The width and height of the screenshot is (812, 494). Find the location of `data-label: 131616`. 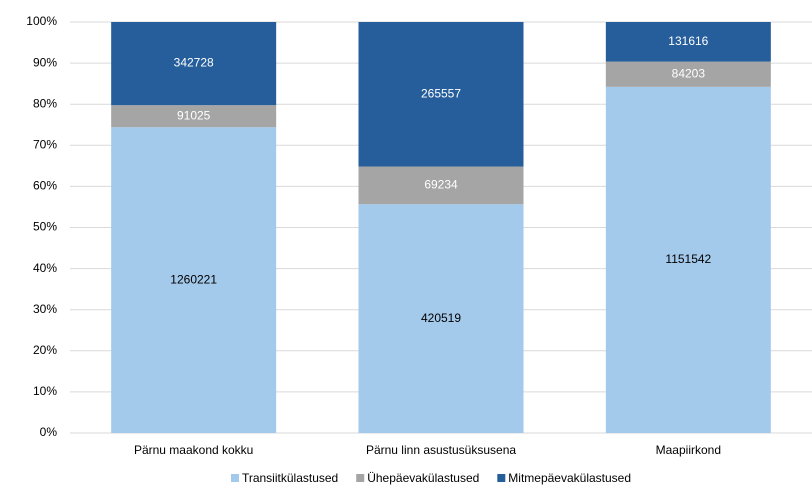

data-label: 131616 is located at coordinates (688, 41).